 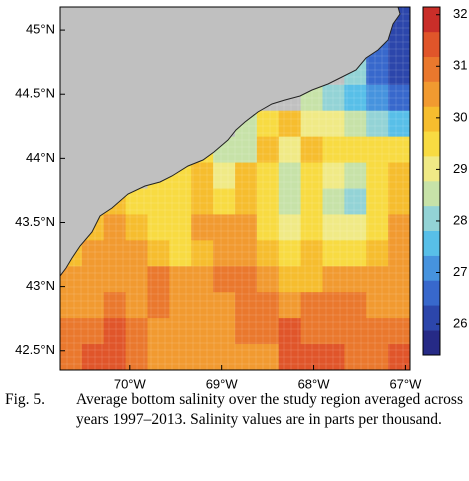 I want to click on y-tick-label: 45°N, so click(x=40, y=29).